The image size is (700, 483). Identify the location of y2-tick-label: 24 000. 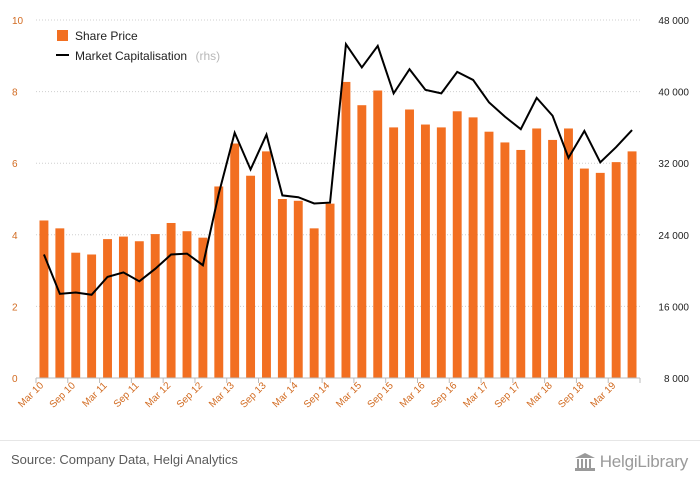
(673, 236).